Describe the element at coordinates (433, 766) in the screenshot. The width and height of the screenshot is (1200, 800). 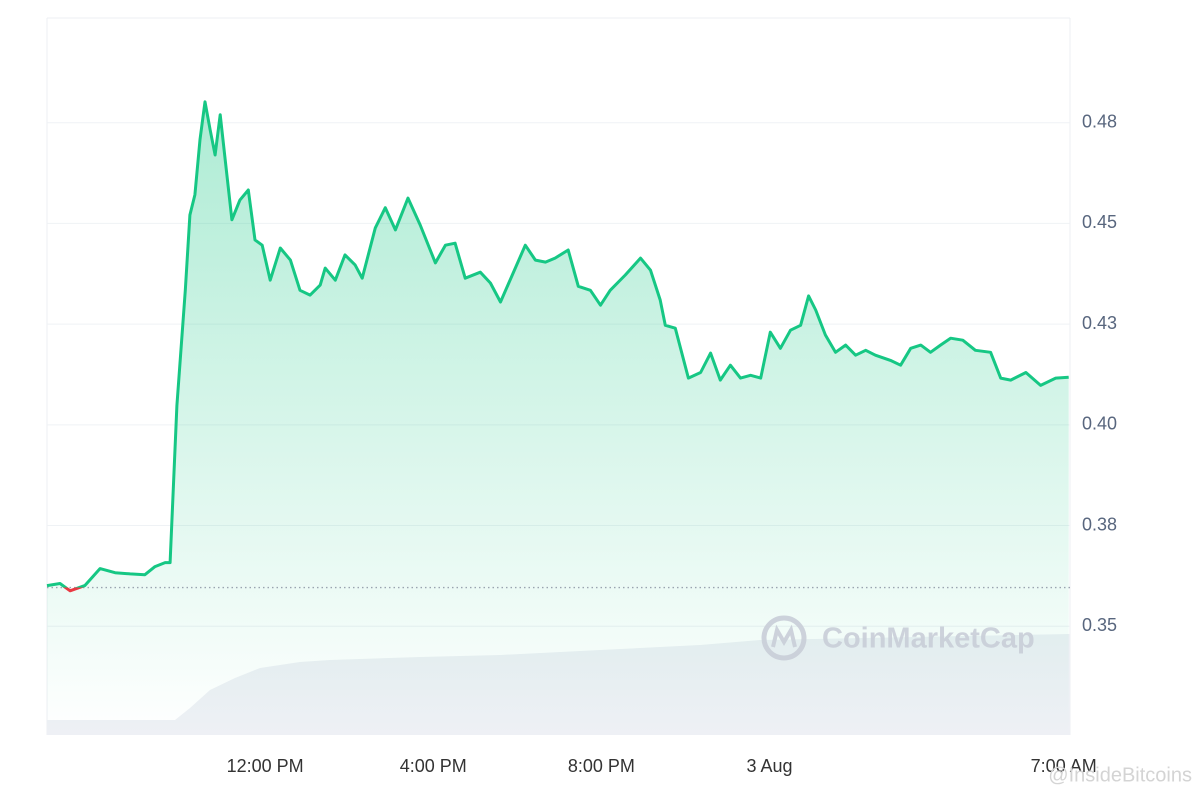
I see `x-tick-label: 4:00 PM` at that location.